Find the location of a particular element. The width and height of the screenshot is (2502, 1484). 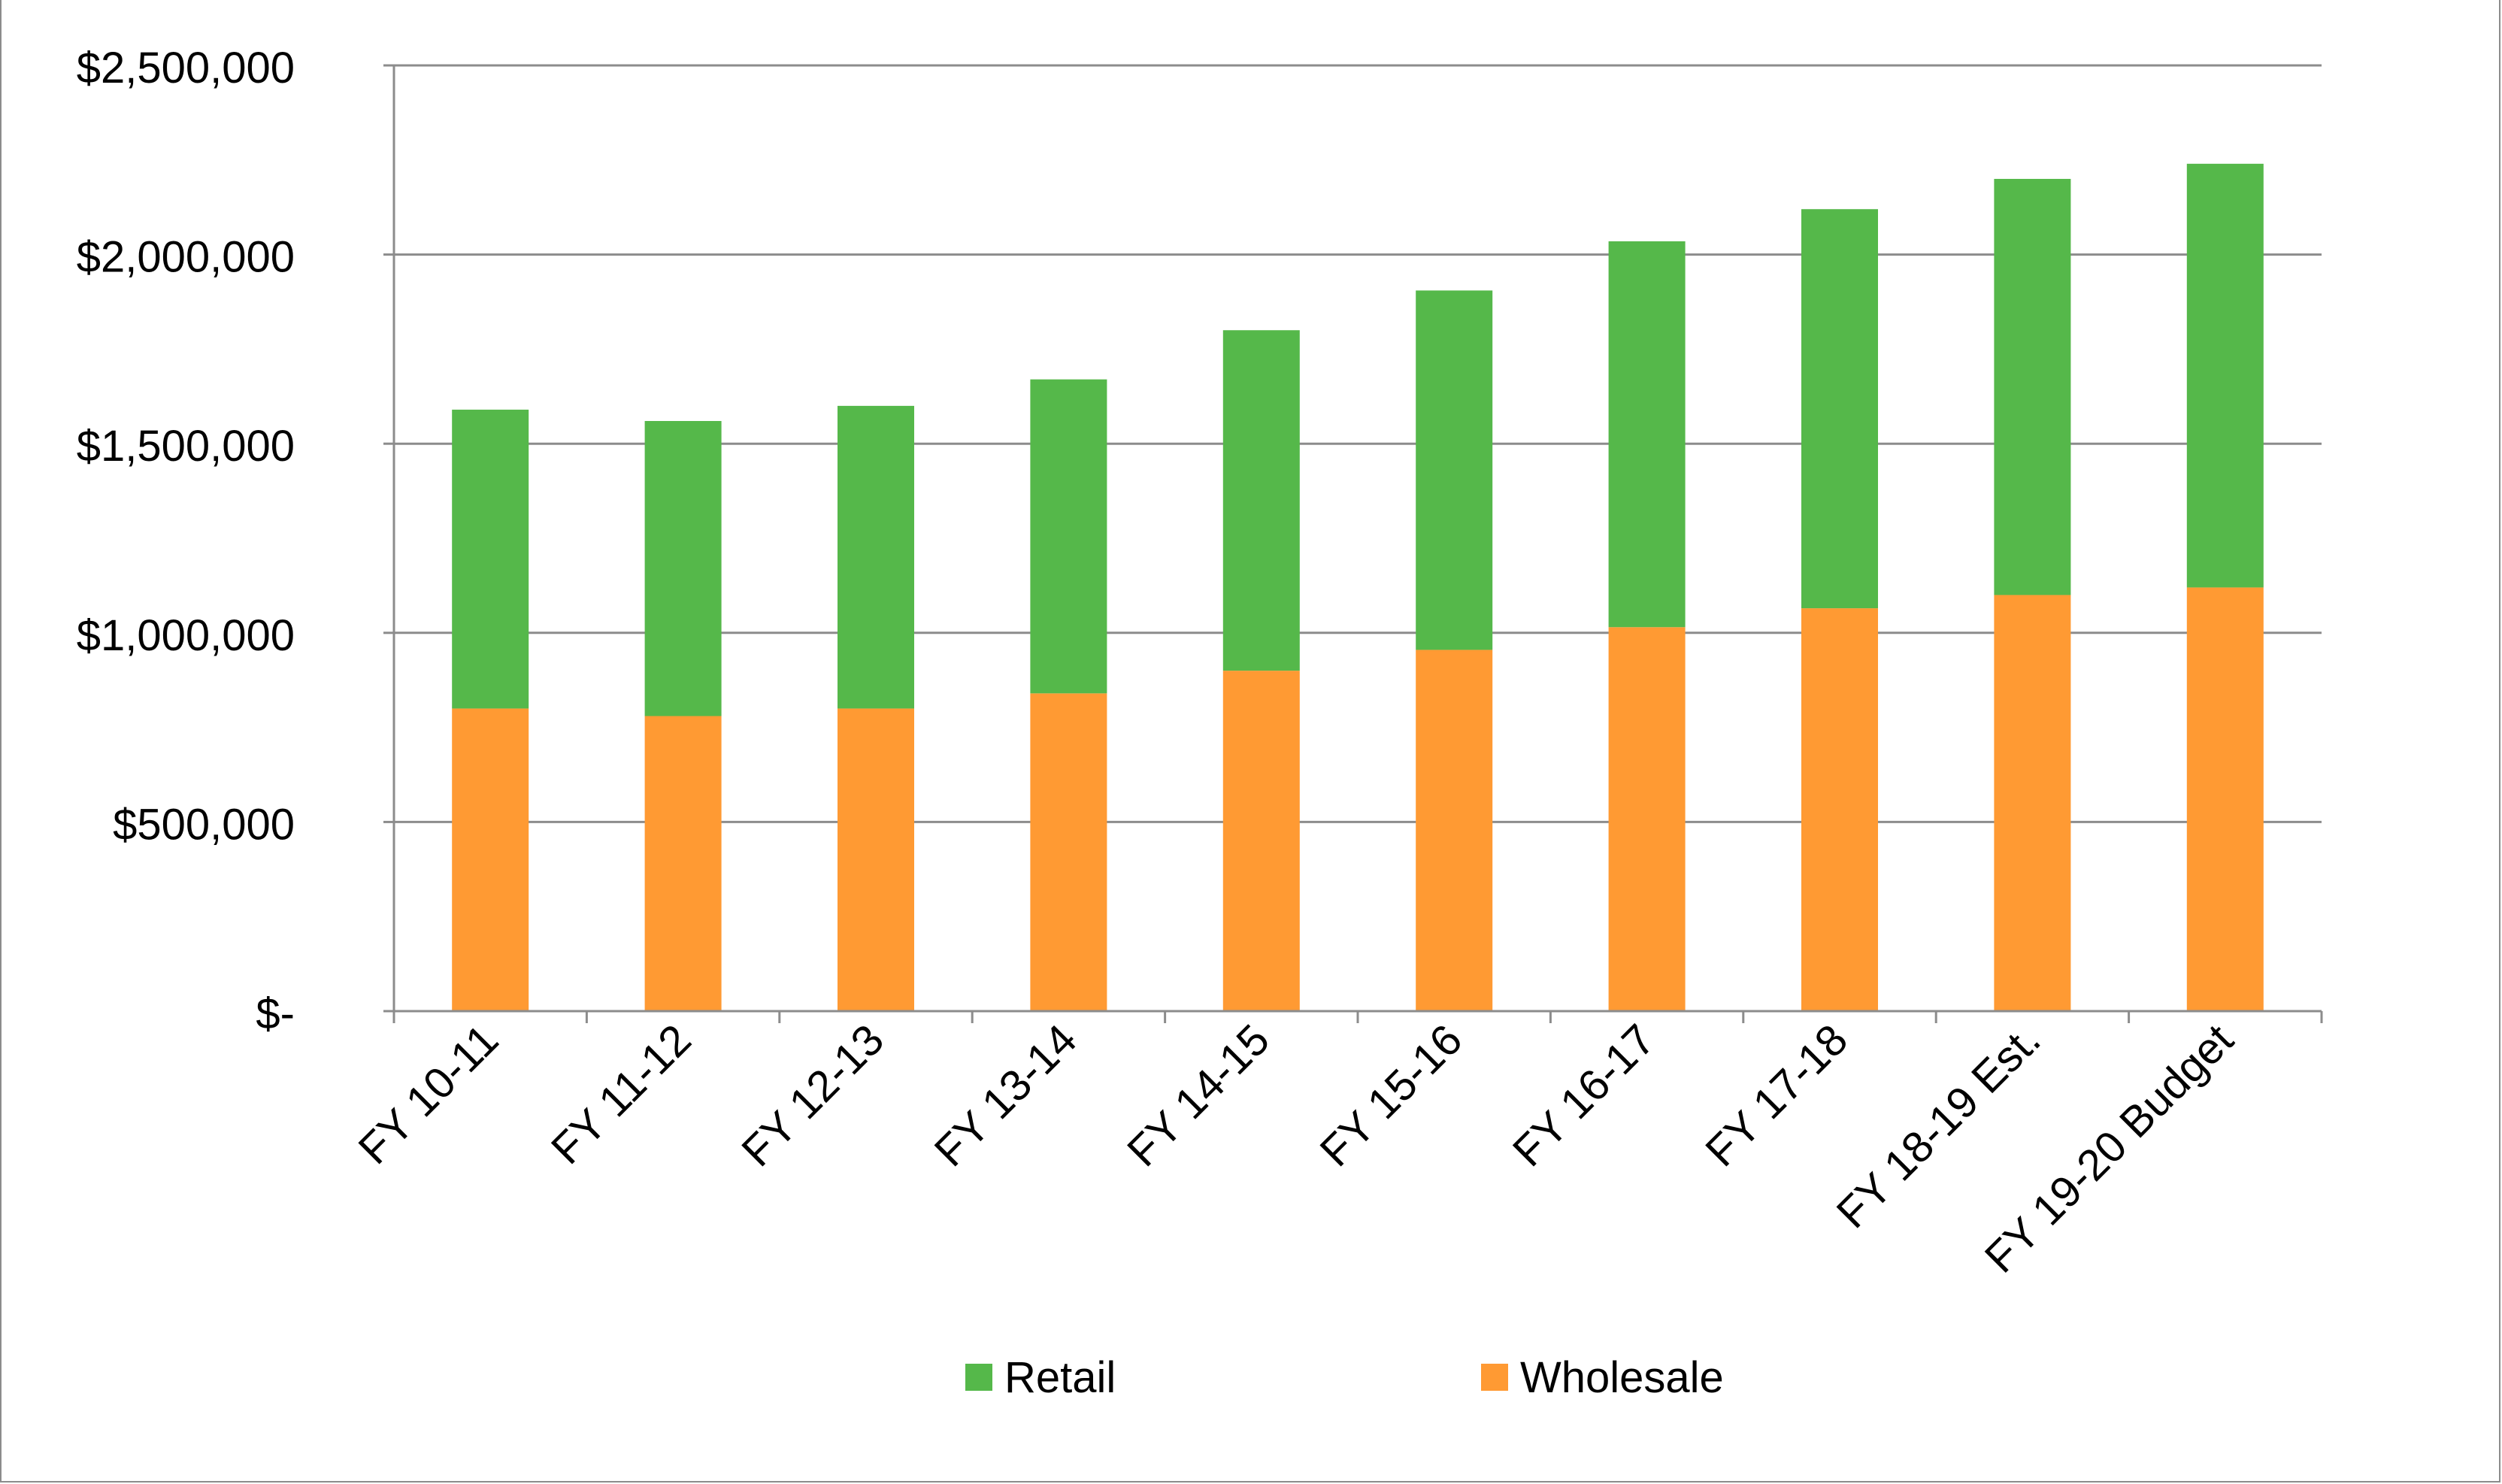

legend: Retail Wholesale is located at coordinates (1344, 1377).